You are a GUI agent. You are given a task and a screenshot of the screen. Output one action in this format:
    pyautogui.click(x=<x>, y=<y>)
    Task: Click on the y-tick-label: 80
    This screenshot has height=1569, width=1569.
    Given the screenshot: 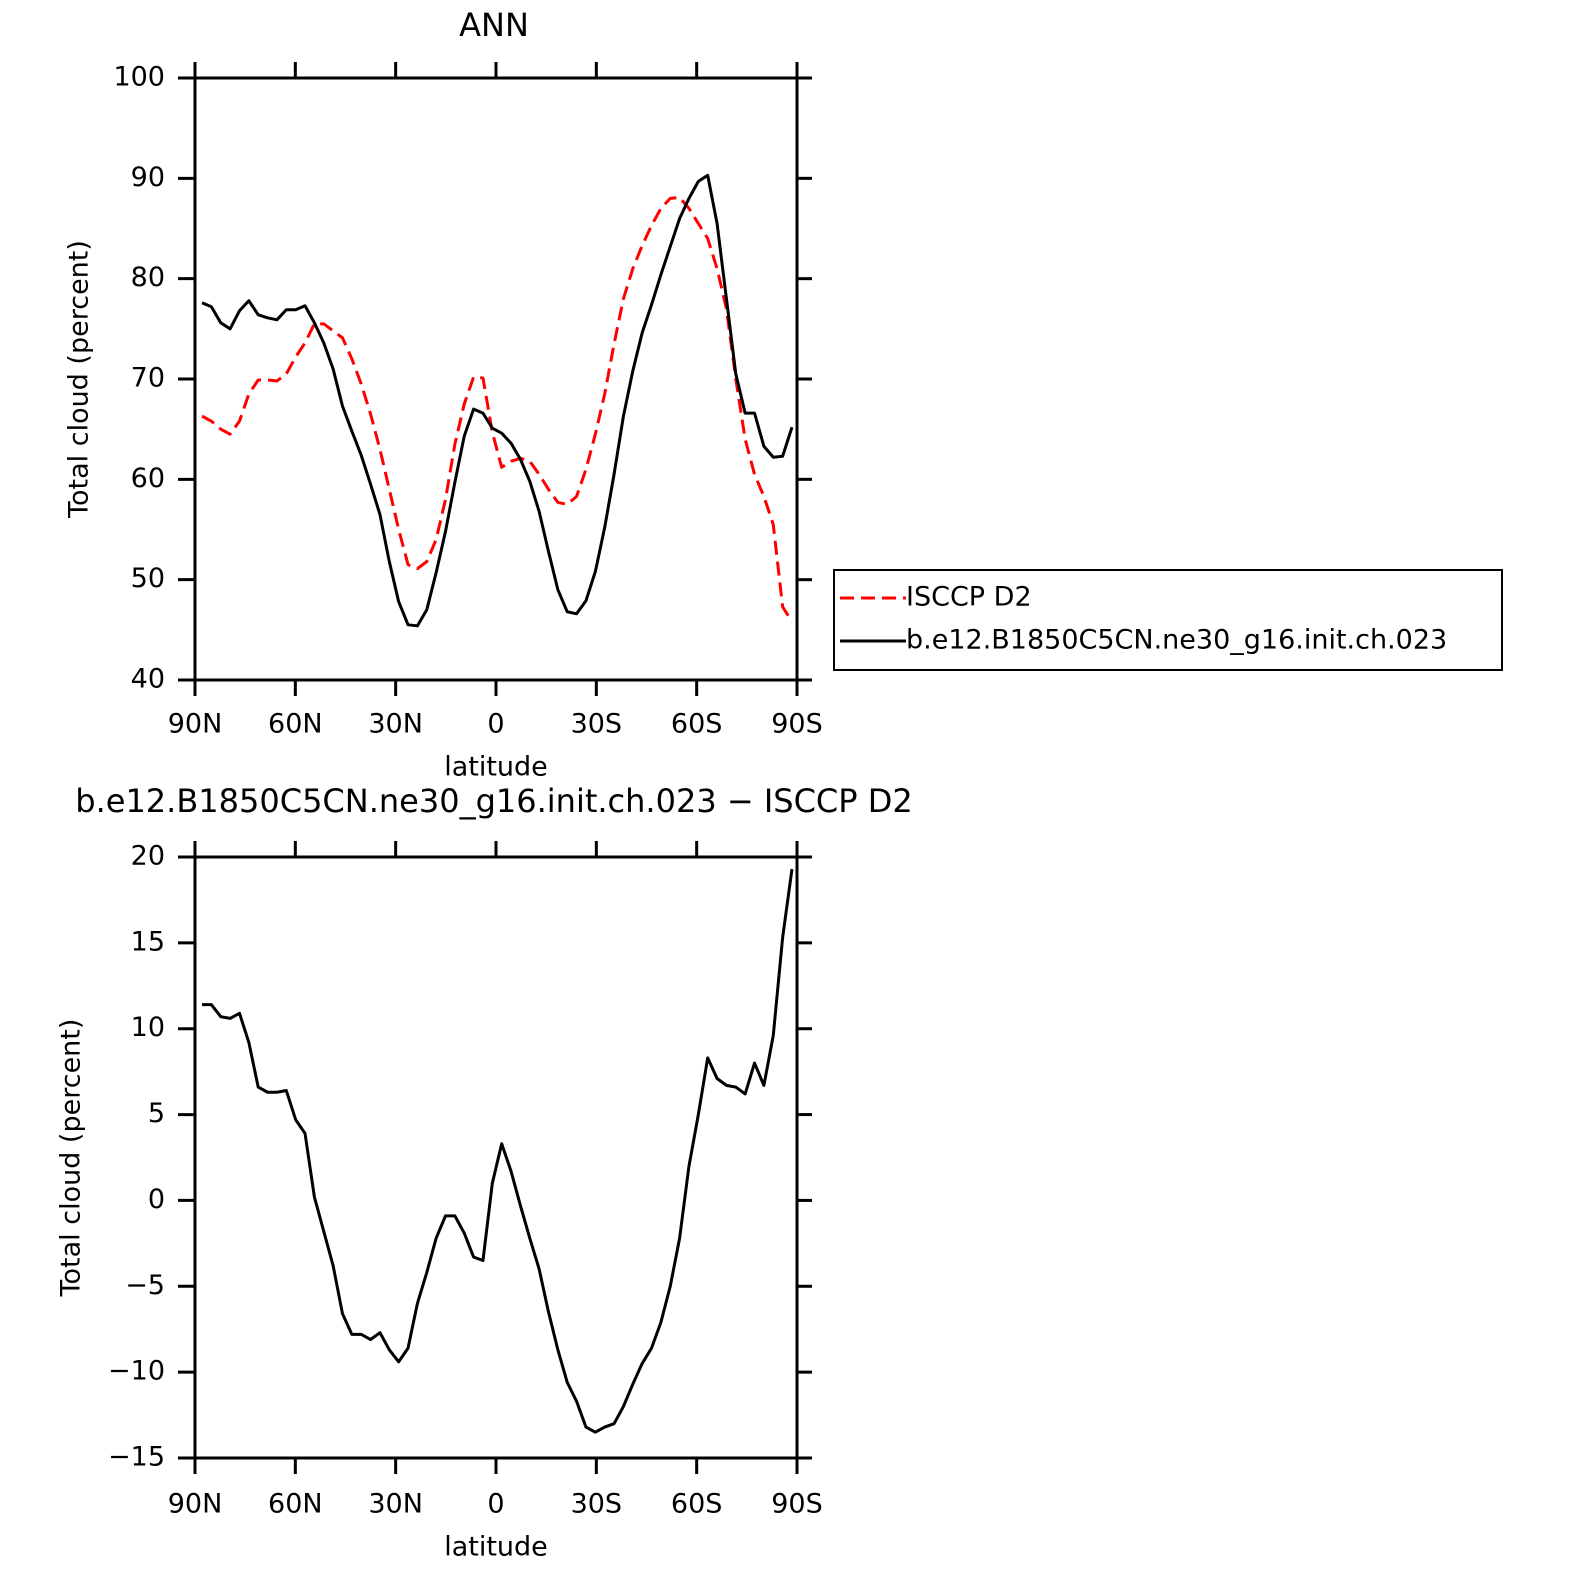 What is the action you would take?
    pyautogui.click(x=148, y=277)
    